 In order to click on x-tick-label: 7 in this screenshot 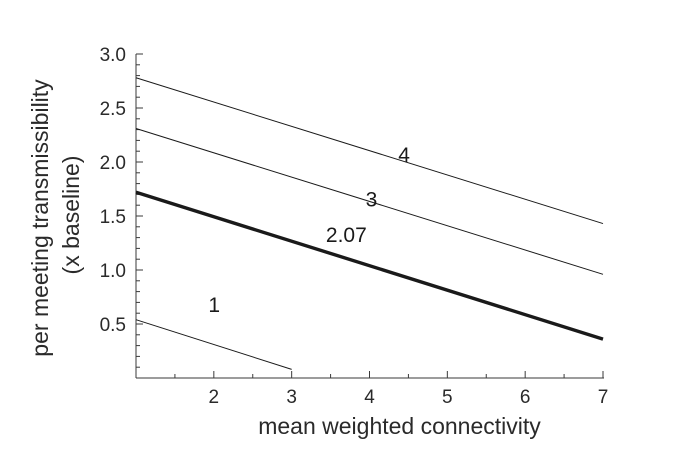, I will do `click(603, 397)`.